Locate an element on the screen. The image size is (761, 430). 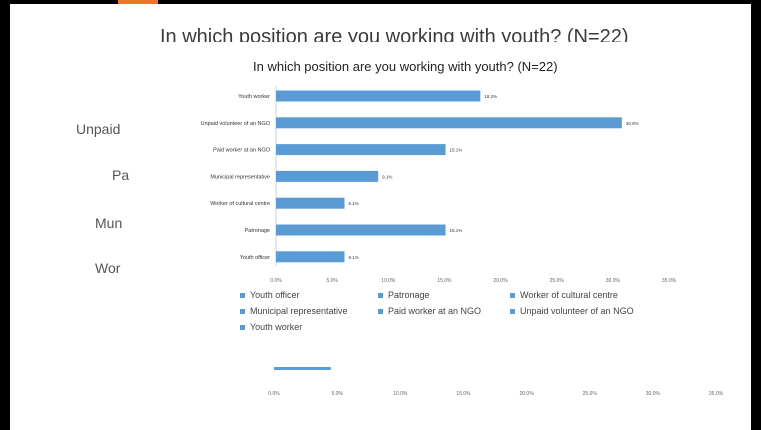
background-x-tick-label: 5.0% is located at coordinates (337, 394).